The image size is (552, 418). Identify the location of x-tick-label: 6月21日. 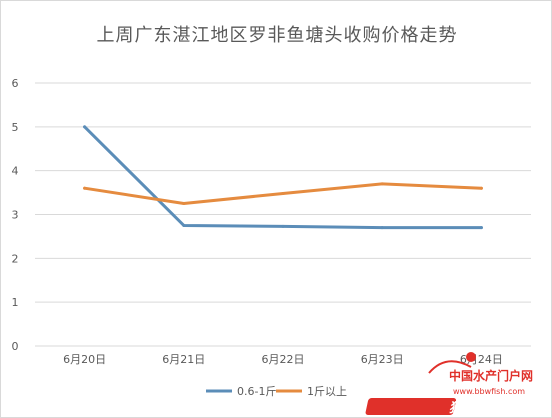
(183, 359).